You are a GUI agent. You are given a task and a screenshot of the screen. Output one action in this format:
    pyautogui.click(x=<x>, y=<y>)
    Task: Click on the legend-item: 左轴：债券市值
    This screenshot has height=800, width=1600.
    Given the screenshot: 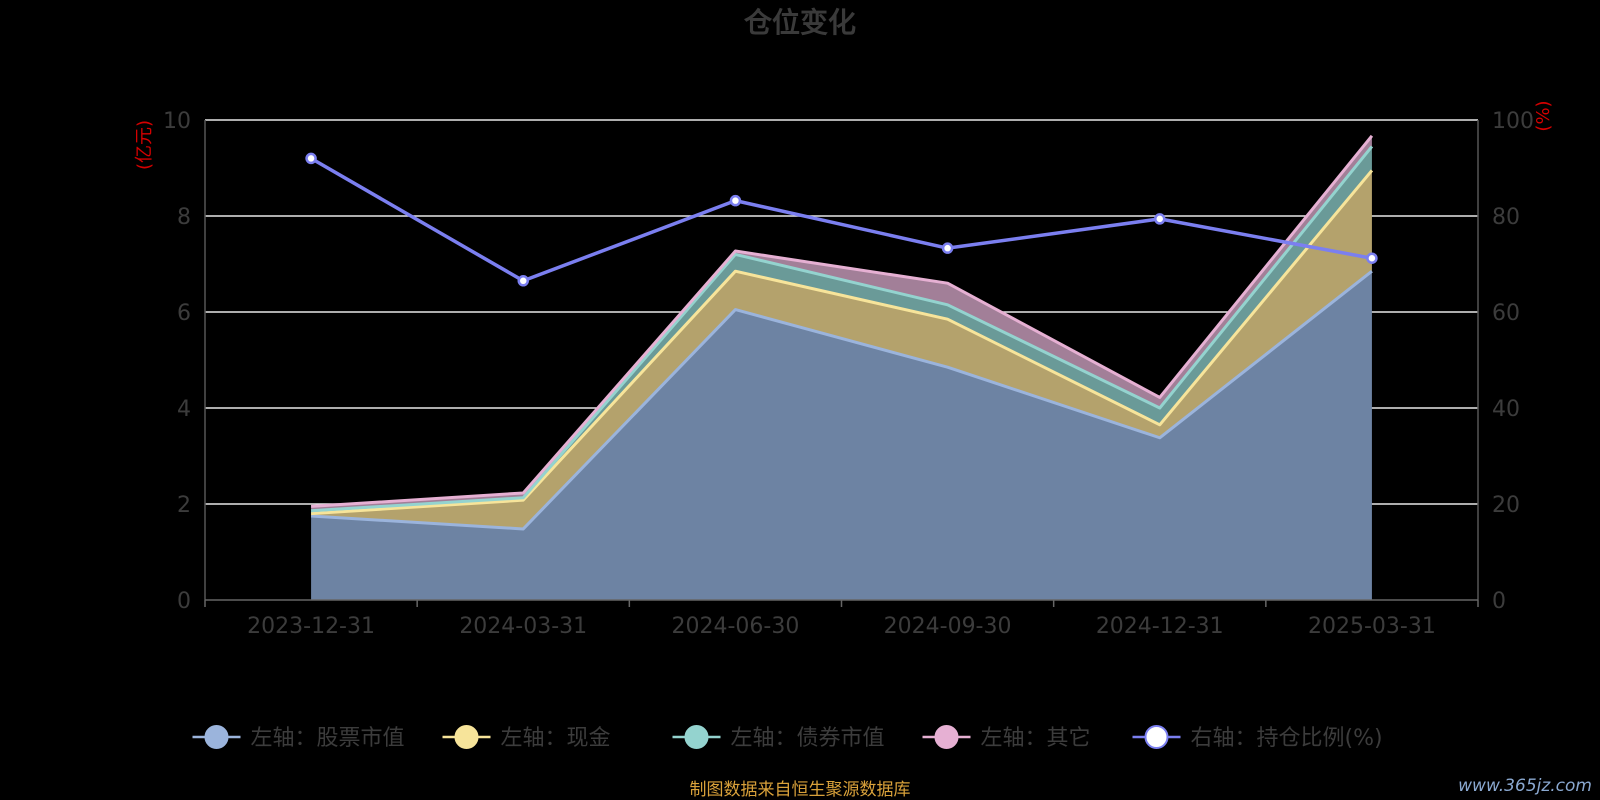 What is the action you would take?
    pyautogui.click(x=778, y=738)
    